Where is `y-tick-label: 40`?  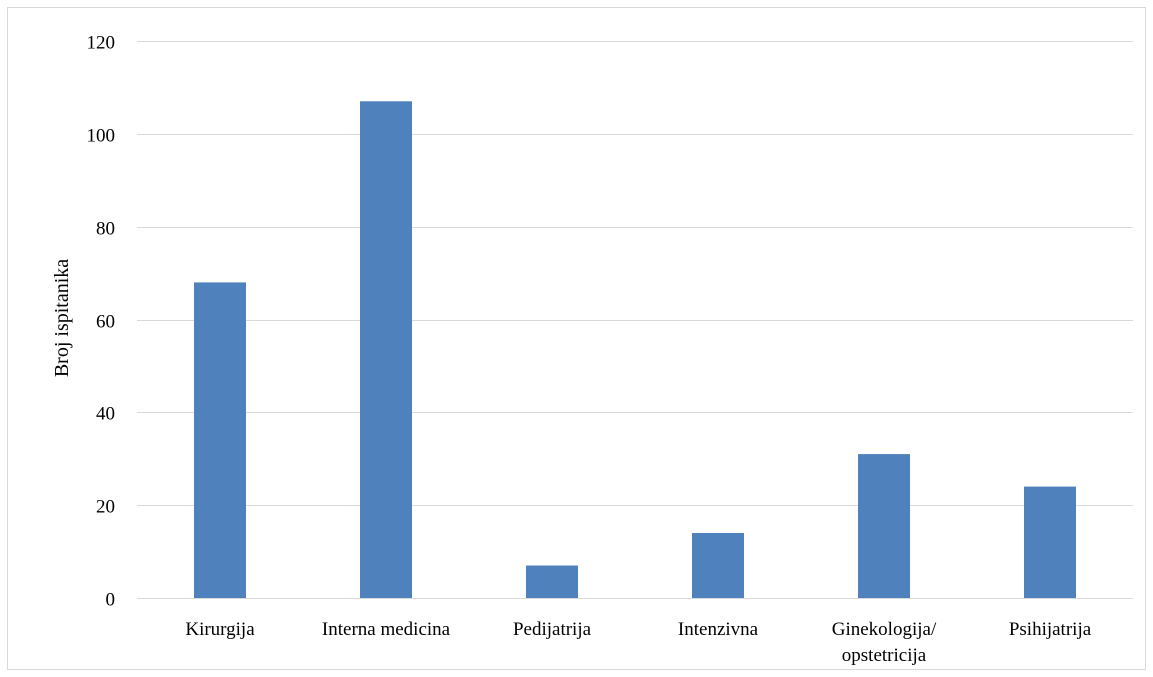
y-tick-label: 40 is located at coordinates (105, 414).